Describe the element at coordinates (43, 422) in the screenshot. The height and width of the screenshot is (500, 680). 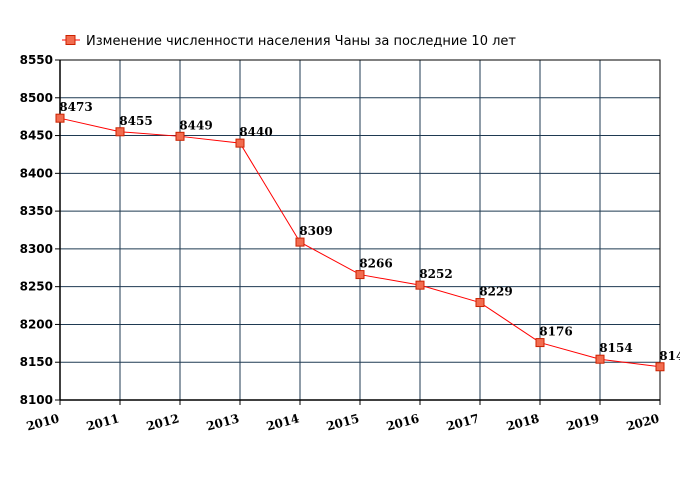
I see `x-tick-label: 2010` at that location.